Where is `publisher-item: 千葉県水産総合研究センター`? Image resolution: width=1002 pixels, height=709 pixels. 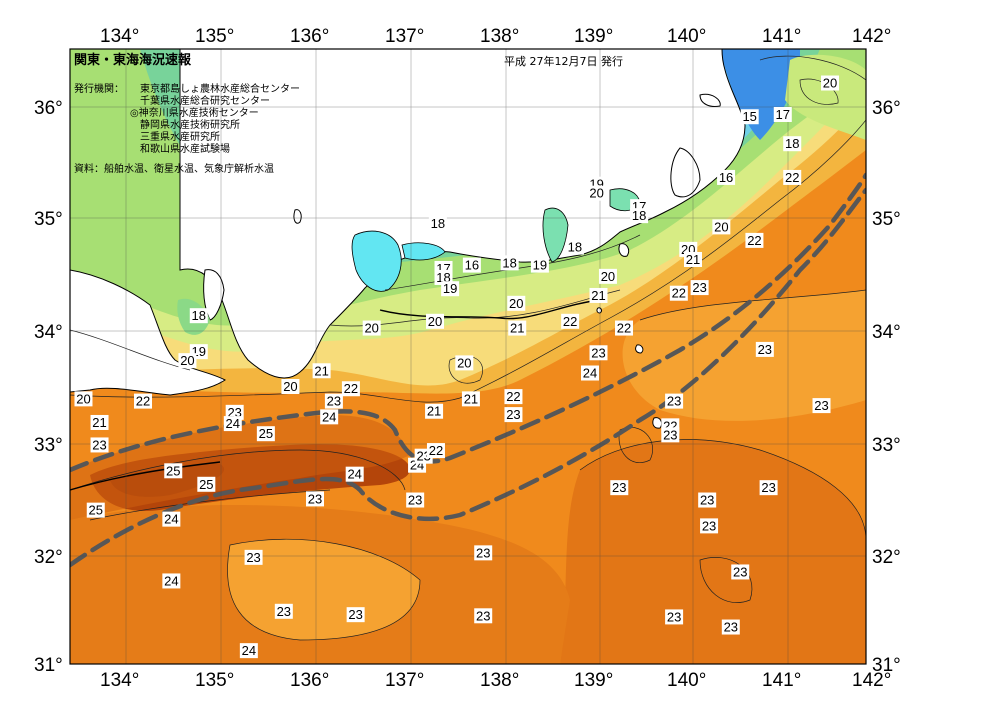 publisher-item: 千葉県水産総合研究センター is located at coordinates (205, 100).